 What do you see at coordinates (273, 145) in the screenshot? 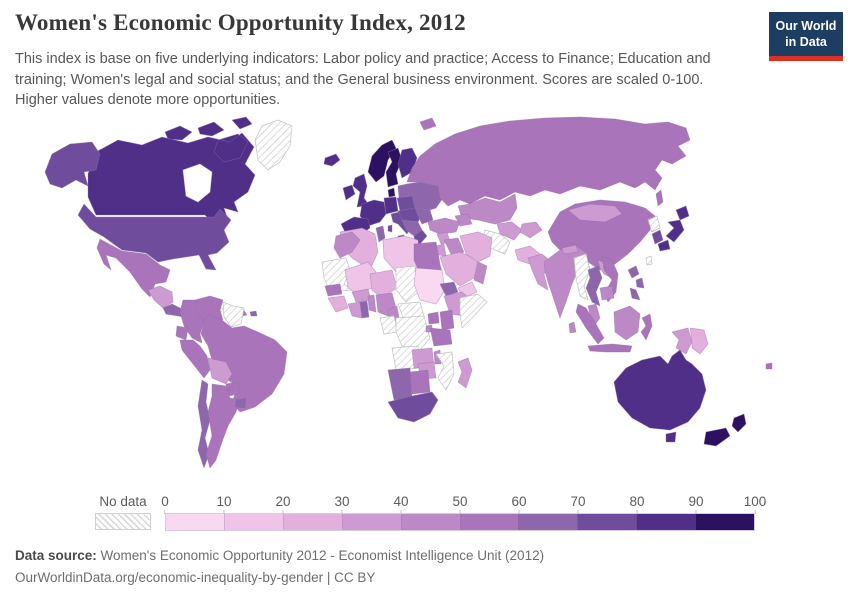
I see `country-greenland` at bounding box center [273, 145].